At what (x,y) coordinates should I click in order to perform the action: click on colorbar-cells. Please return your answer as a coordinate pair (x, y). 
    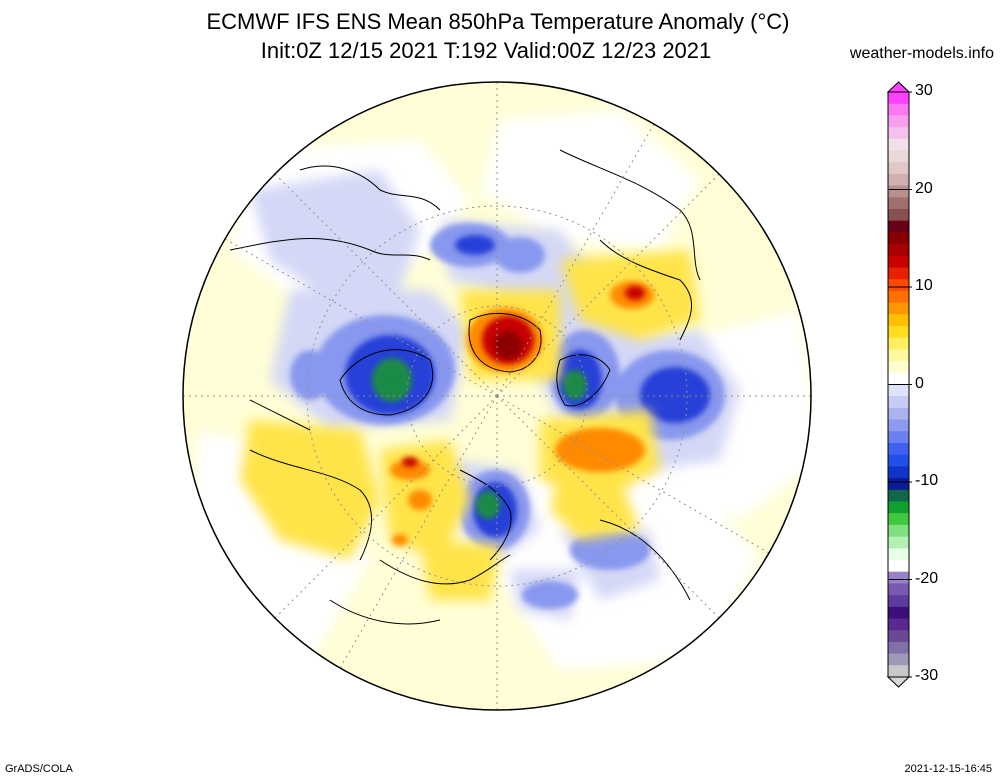
    Looking at the image, I should click on (898, 384).